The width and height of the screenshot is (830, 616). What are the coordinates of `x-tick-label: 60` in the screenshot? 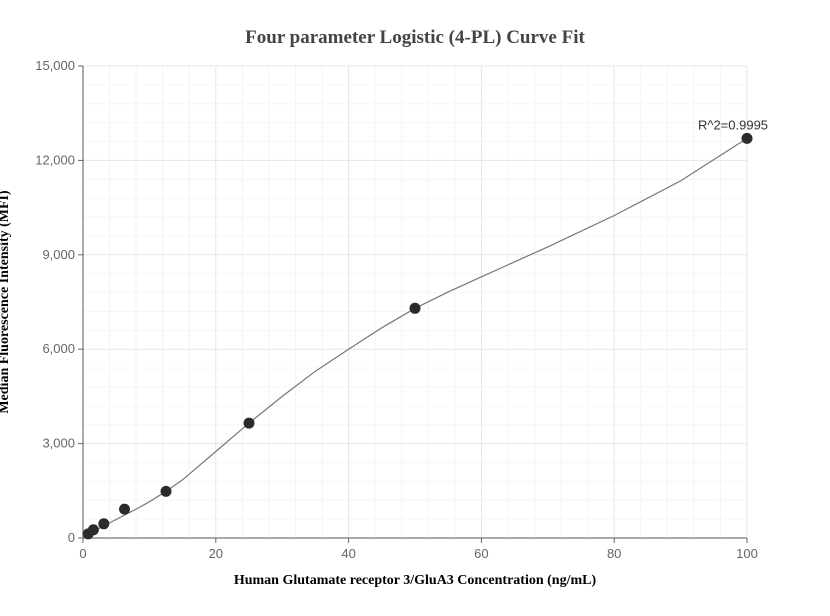 It's located at (481, 553).